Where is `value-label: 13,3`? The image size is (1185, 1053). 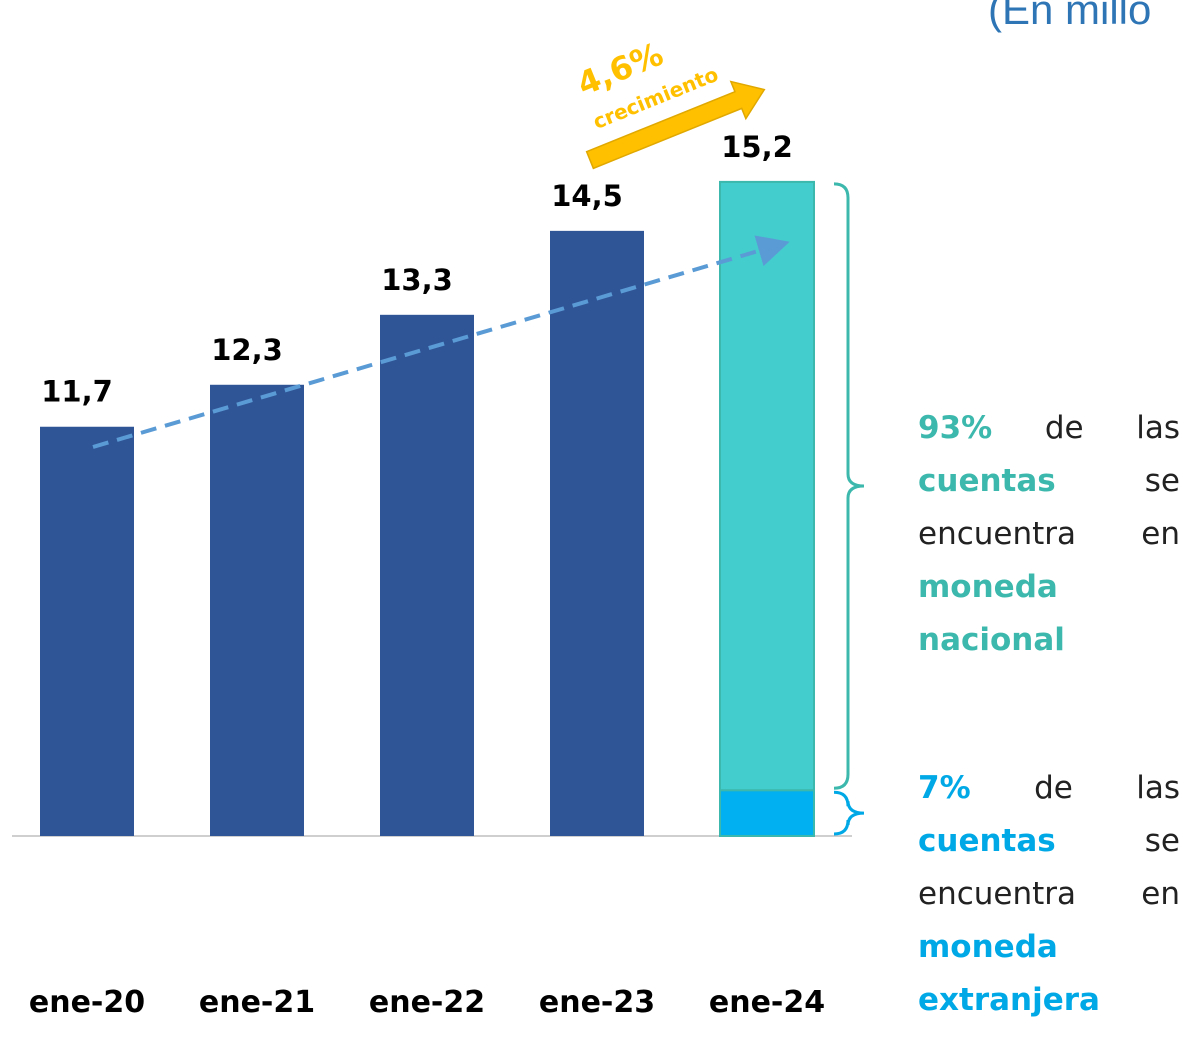 value-label: 13,3 is located at coordinates (417, 280).